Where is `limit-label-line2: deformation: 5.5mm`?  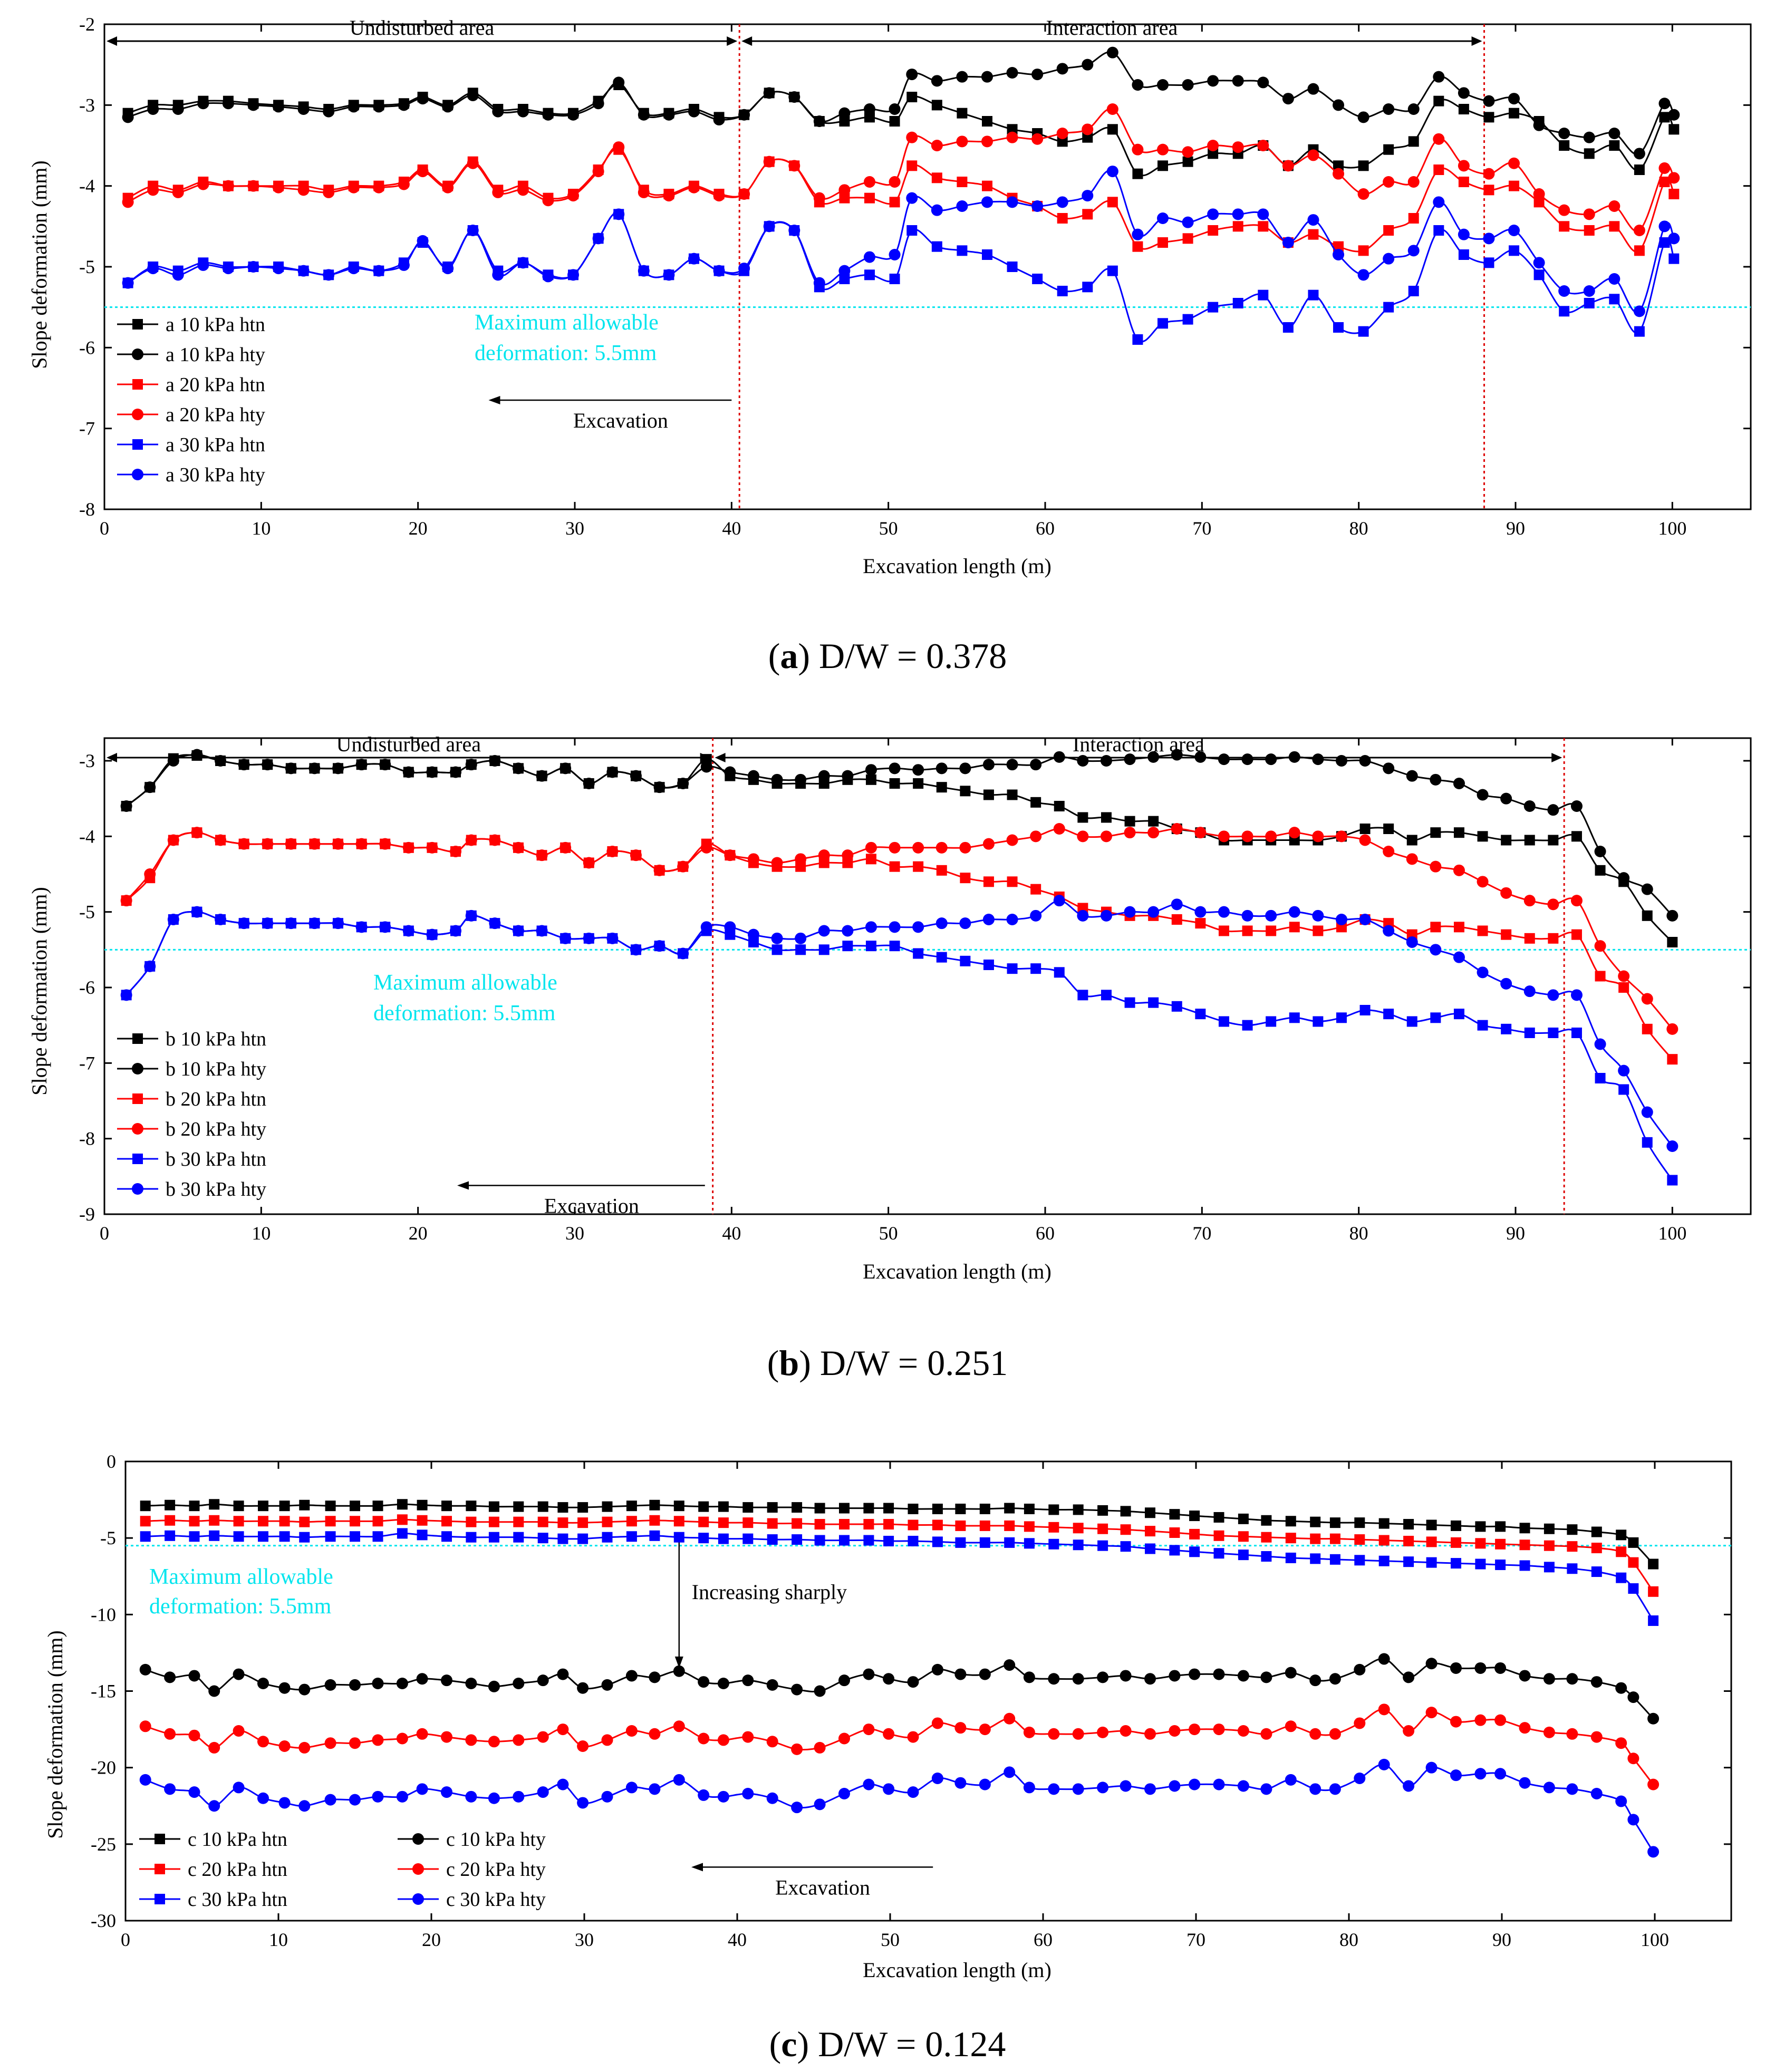 limit-label-line2: deformation: 5.5mm is located at coordinates (566, 353).